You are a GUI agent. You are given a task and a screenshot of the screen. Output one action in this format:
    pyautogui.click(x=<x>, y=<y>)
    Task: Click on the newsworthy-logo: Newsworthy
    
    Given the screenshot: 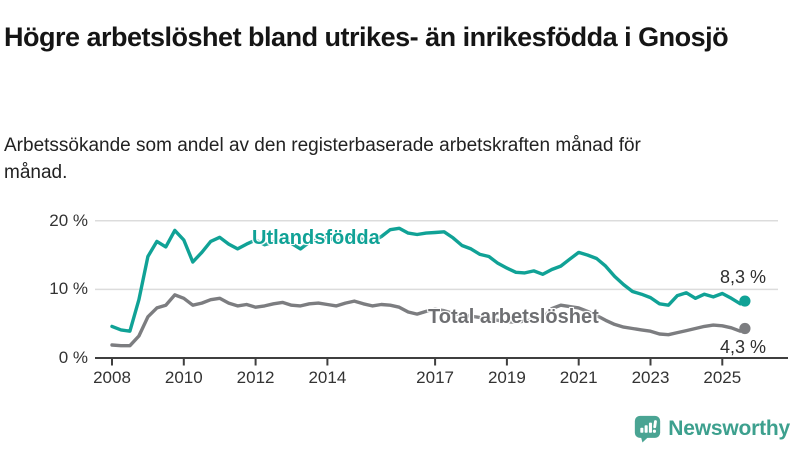 What is the action you would take?
    pyautogui.click(x=712, y=429)
    